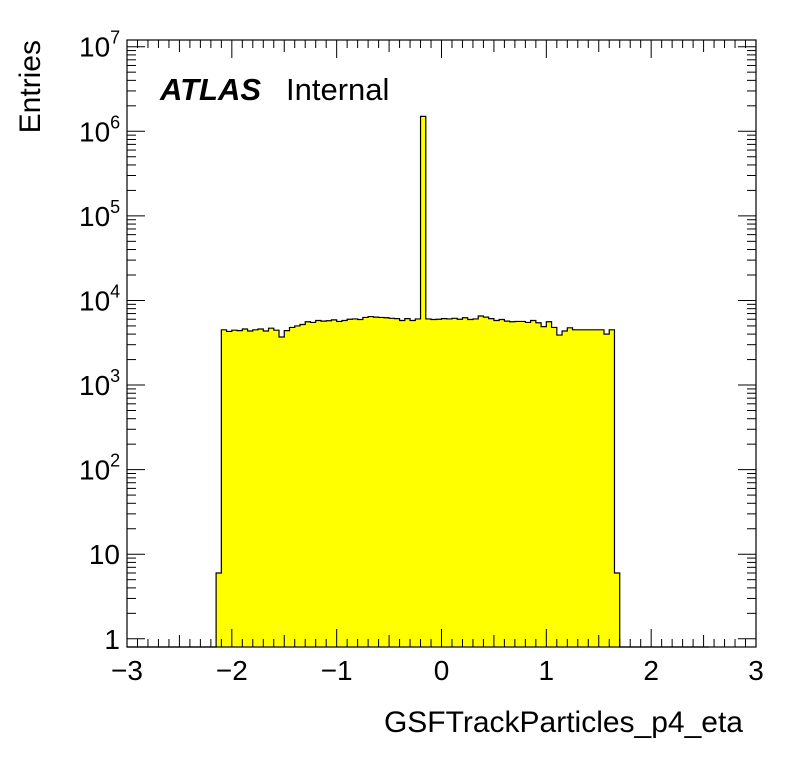  What do you see at coordinates (104, 554) in the screenshot?
I see `y-tick-label: 10` at bounding box center [104, 554].